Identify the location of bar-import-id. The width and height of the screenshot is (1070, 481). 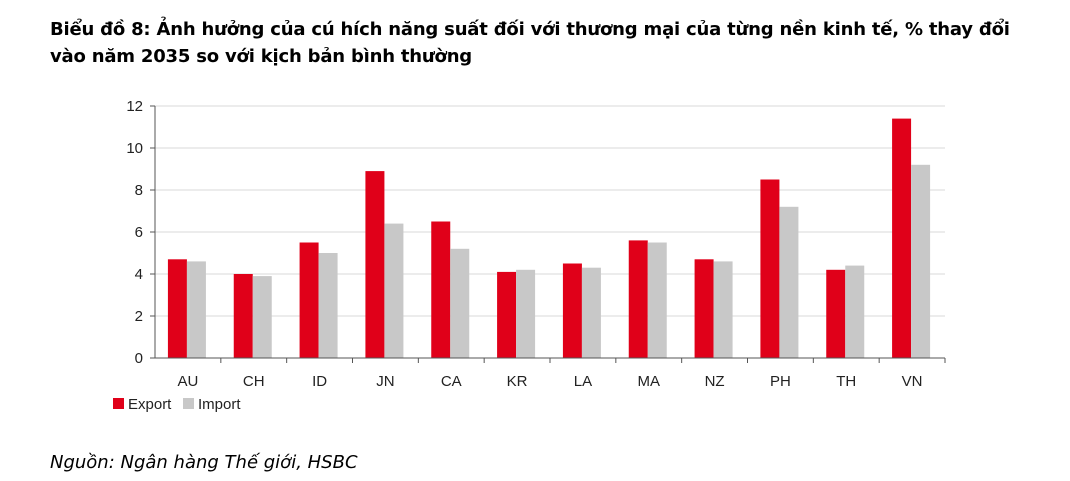
(328, 305).